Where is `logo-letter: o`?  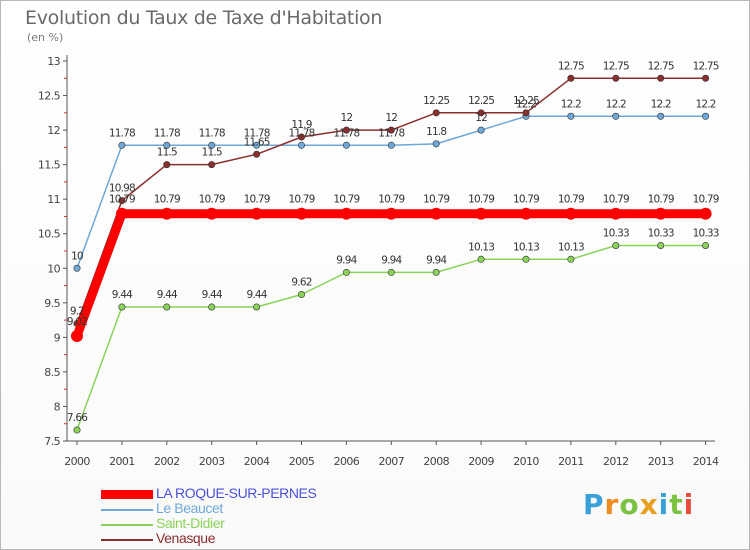
logo-letter: o is located at coordinates (629, 504).